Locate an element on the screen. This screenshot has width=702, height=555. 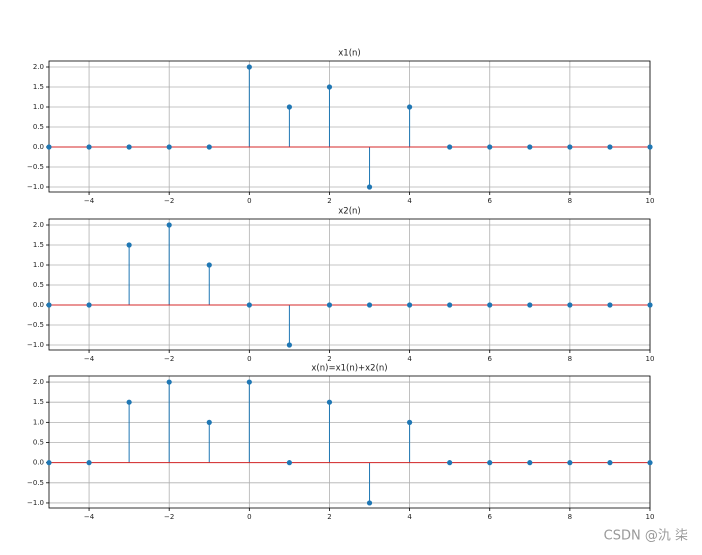
chart-title: x1(n) is located at coordinates (349, 54).